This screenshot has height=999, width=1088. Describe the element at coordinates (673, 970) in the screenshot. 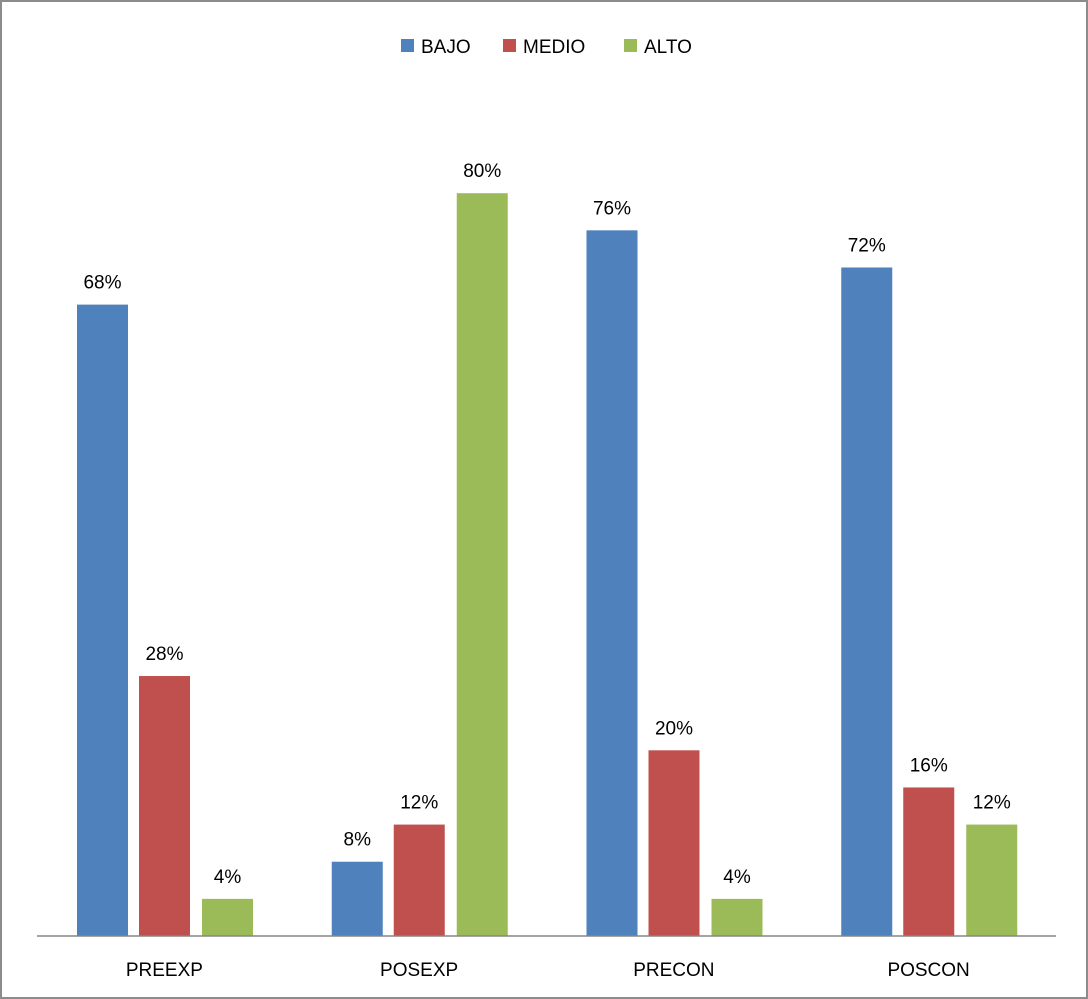

I see `x-tick-label-precon: PRECON` at that location.